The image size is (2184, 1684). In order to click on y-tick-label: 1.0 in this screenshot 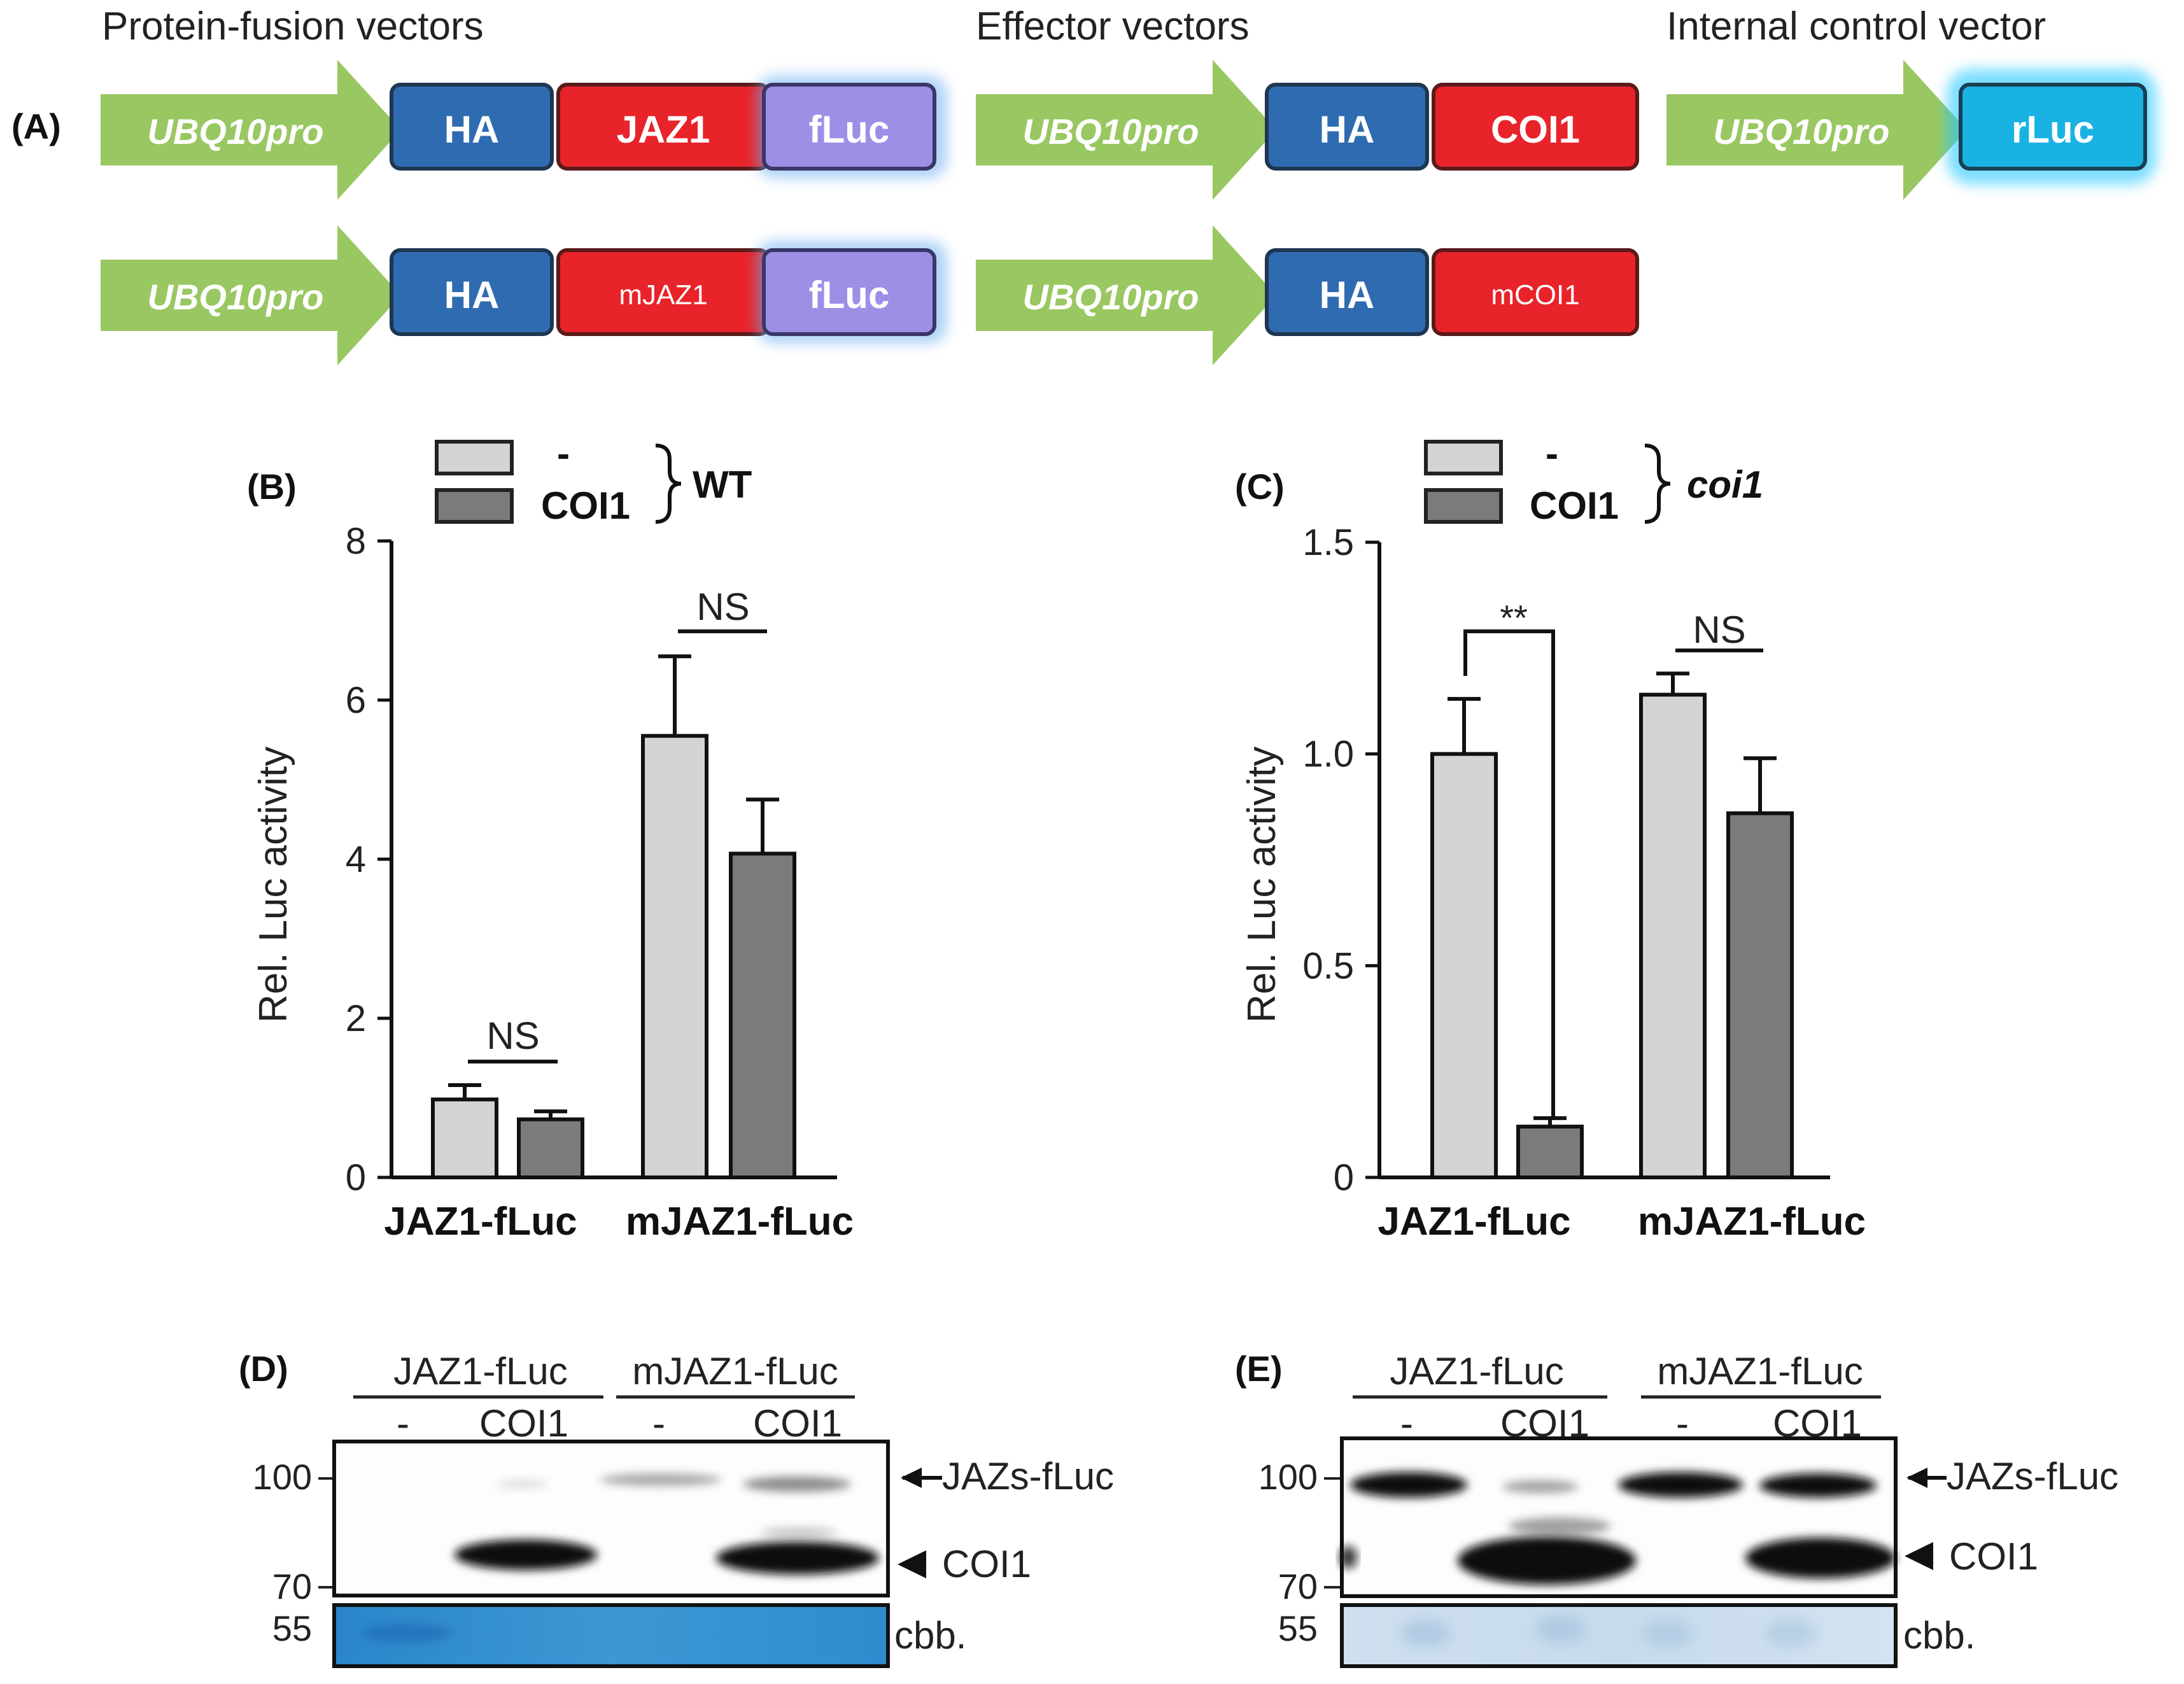, I will do `click(1328, 754)`.